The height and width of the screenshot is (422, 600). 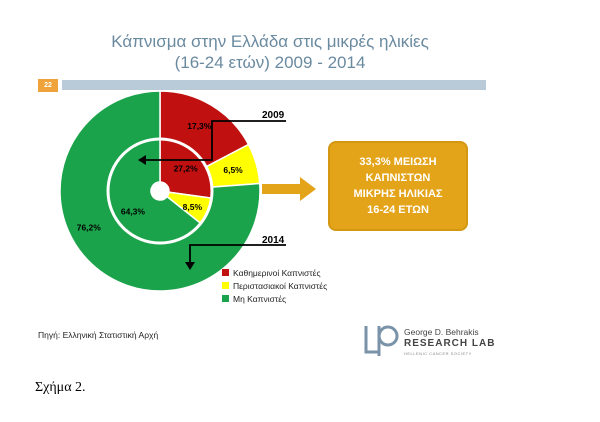 What do you see at coordinates (98, 335) in the screenshot?
I see `source-note: Πηγή: Ελληνική Στατιστική Αρχή` at bounding box center [98, 335].